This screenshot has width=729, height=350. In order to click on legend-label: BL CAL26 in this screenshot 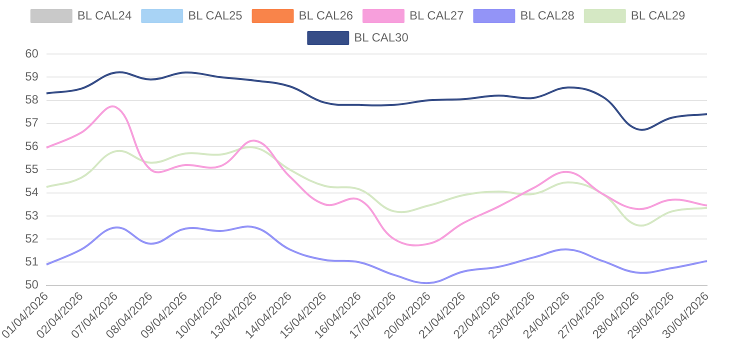, I will do `click(326, 15)`.